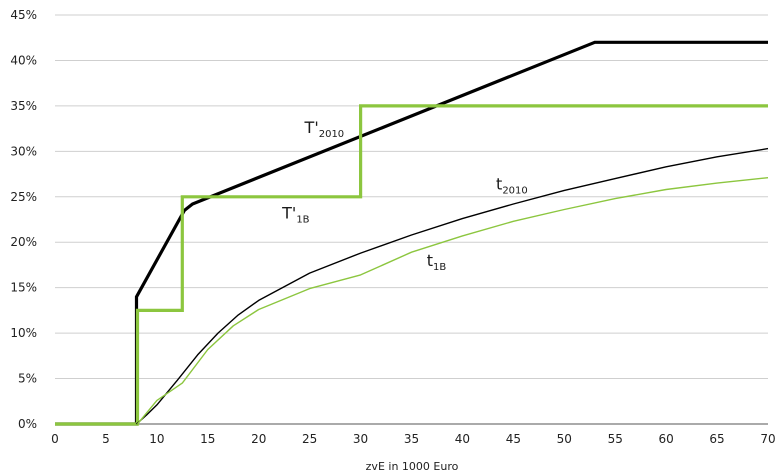 The width and height of the screenshot is (780, 476). Describe the element at coordinates (716, 439) in the screenshot. I see `x-tick-label: 65` at that location.